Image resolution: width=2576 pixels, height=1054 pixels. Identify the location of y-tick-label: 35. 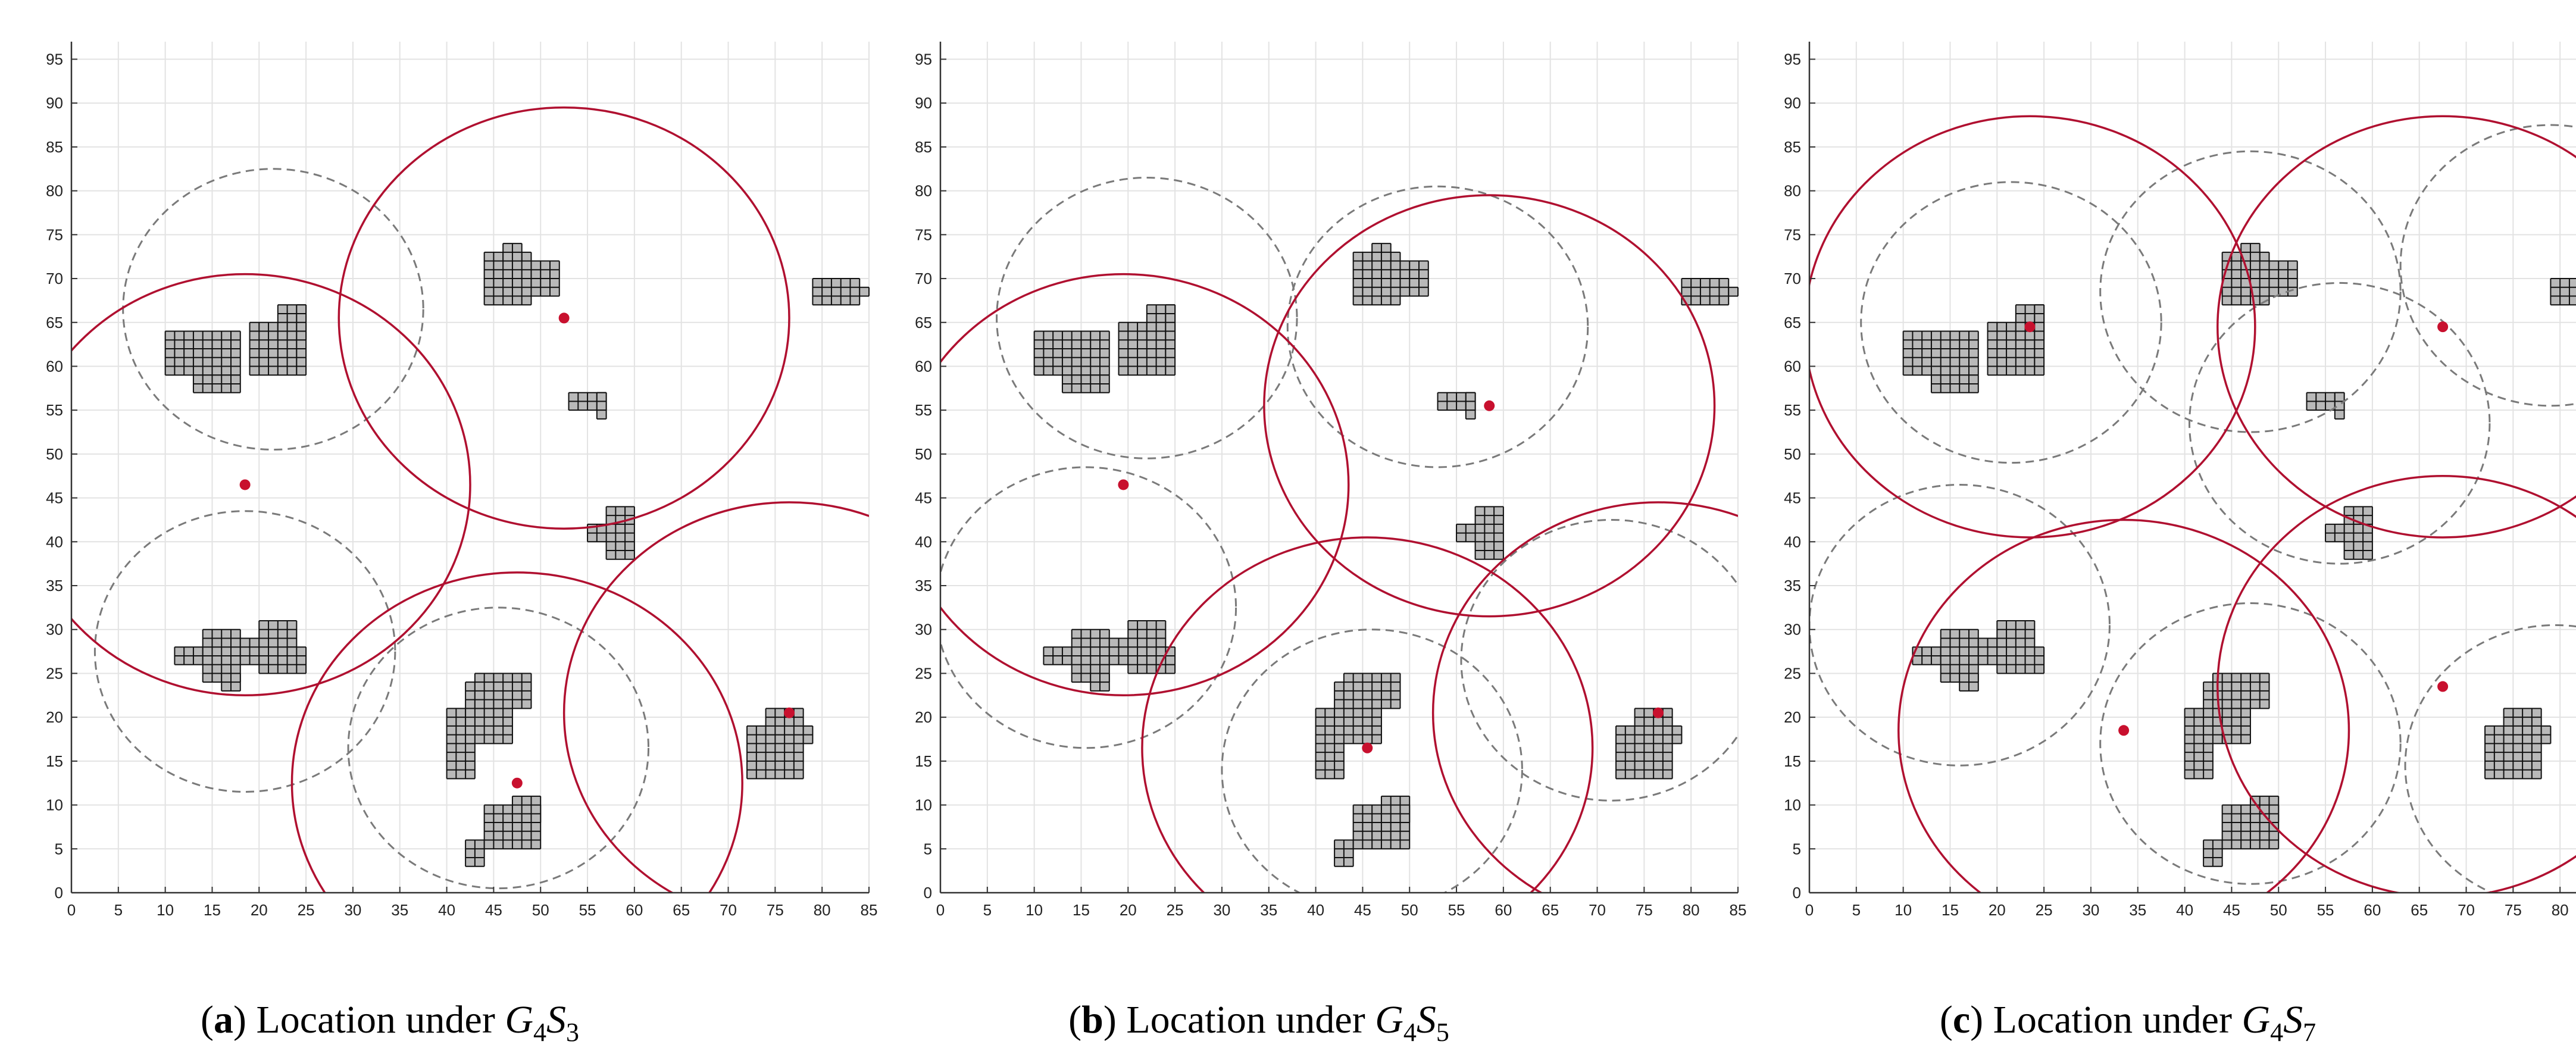
(923, 586).